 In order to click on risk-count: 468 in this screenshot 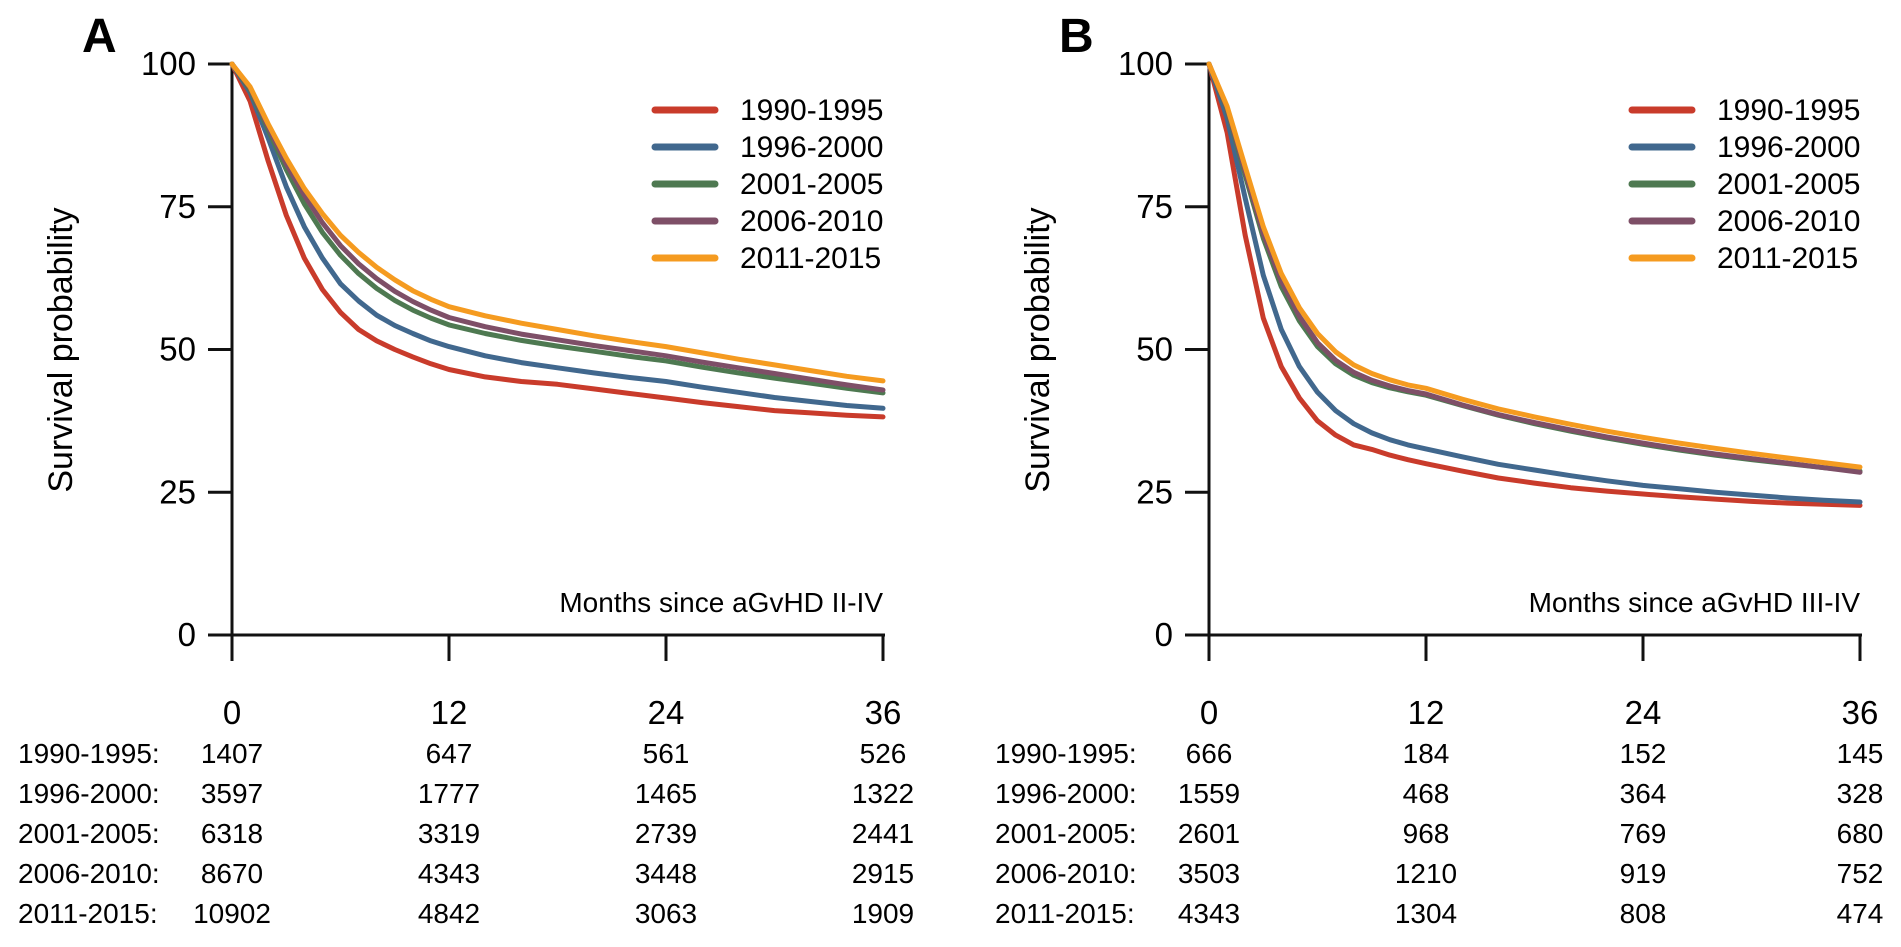, I will do `click(1426, 793)`.